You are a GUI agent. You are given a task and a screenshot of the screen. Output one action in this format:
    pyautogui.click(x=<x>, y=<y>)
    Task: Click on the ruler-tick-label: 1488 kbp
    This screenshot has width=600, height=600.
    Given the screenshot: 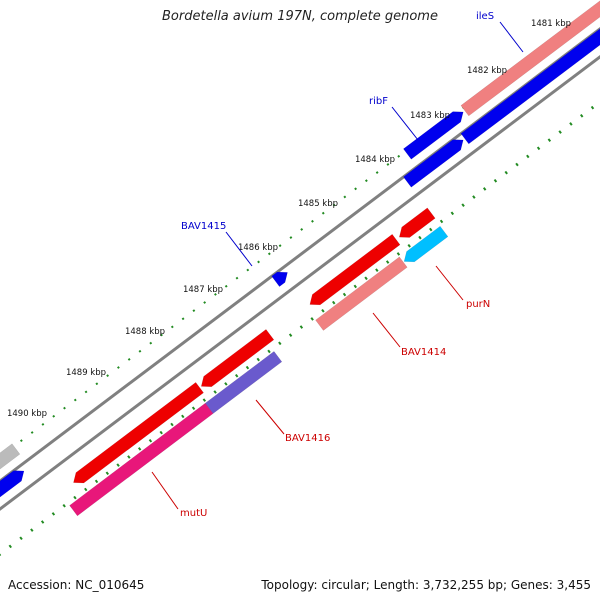 What is the action you would take?
    pyautogui.click(x=145, y=332)
    